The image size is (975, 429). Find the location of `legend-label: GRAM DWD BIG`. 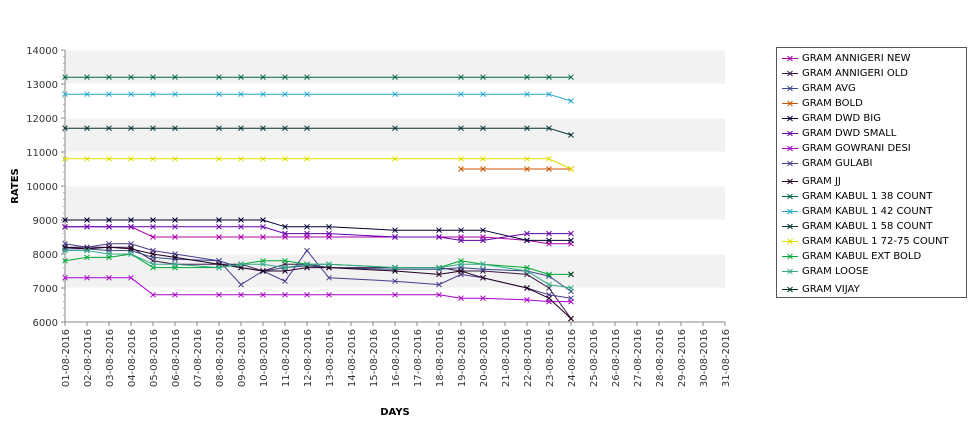

legend-label: GRAM DWD BIG is located at coordinates (841, 118).